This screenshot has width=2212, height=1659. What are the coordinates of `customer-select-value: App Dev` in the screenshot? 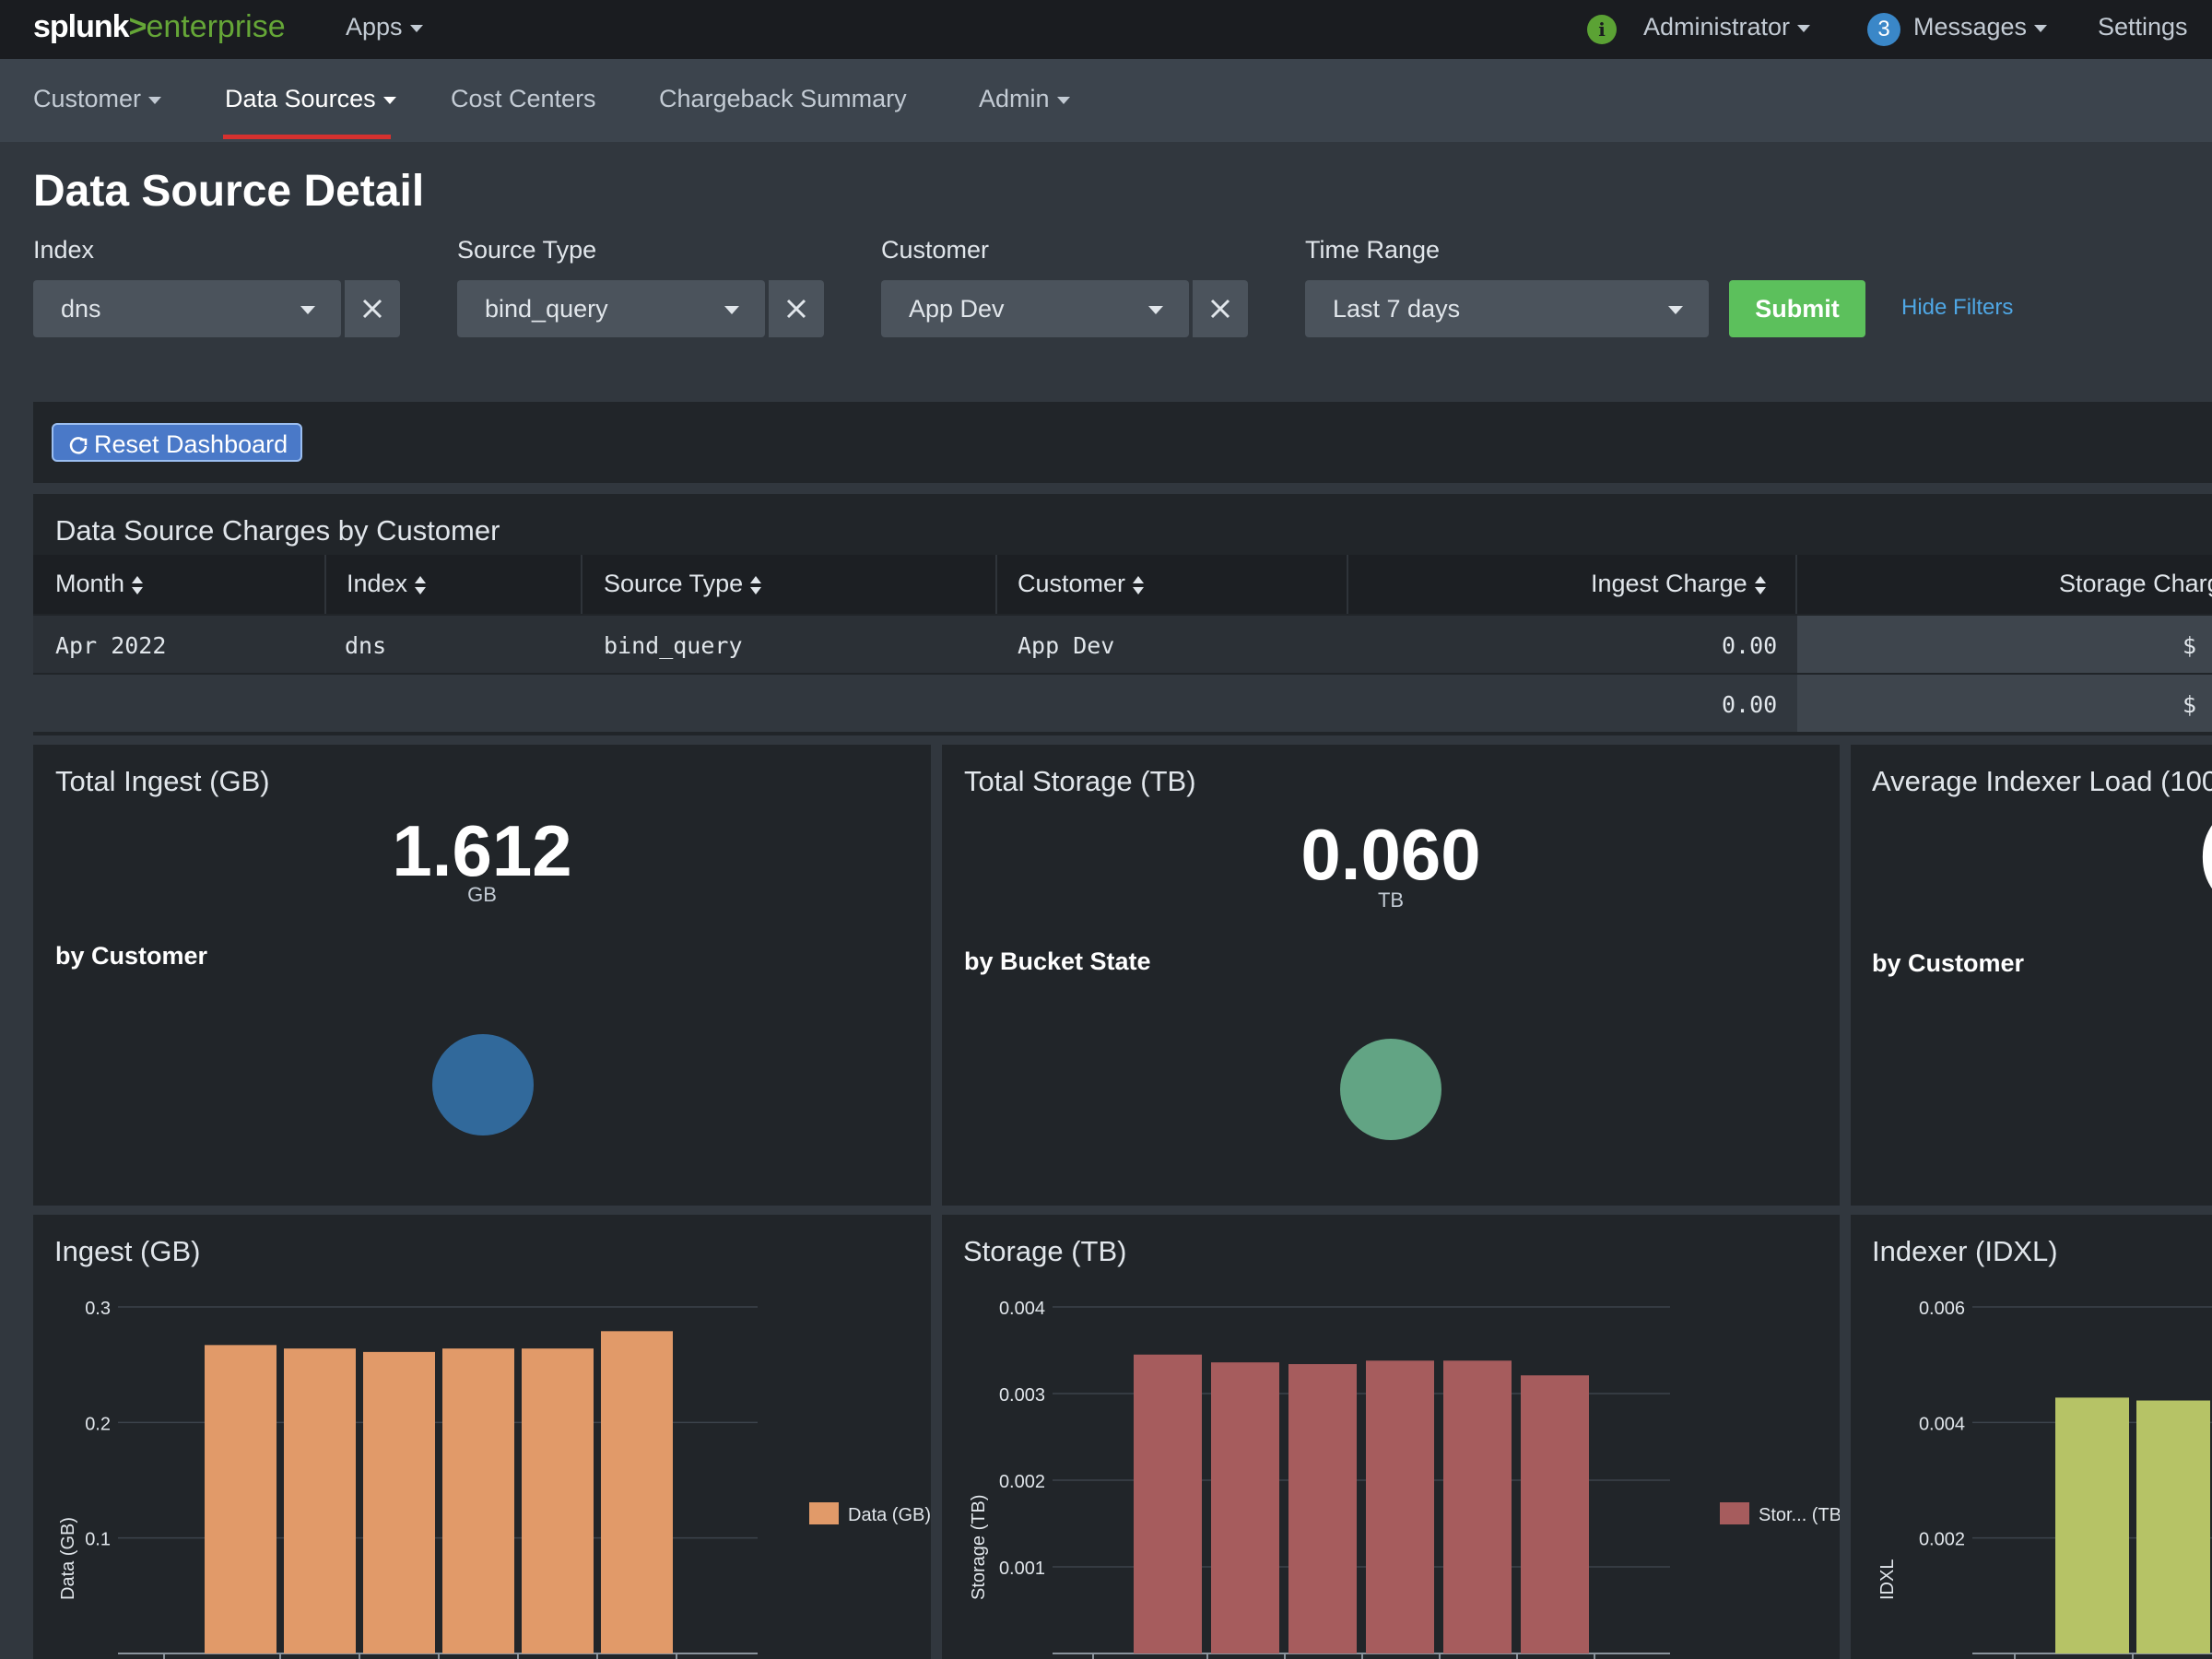 It's located at (957, 309).